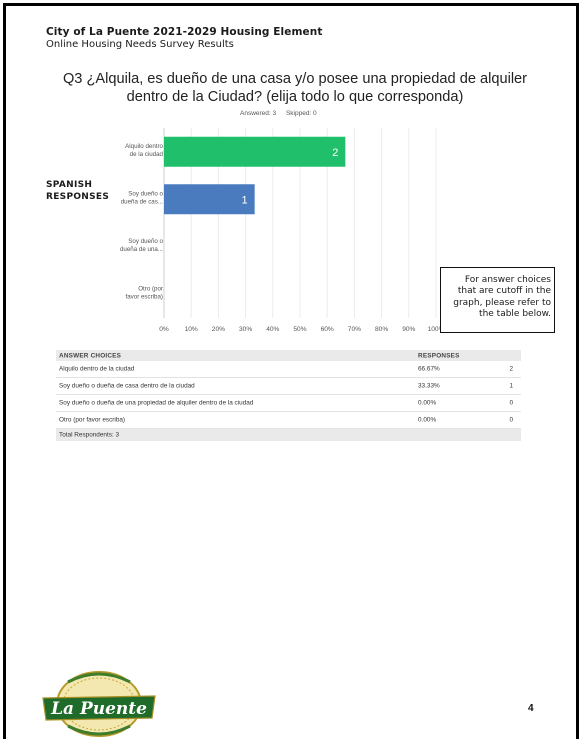 The width and height of the screenshot is (586, 744). I want to click on x-tick-label: 60%, so click(327, 329).